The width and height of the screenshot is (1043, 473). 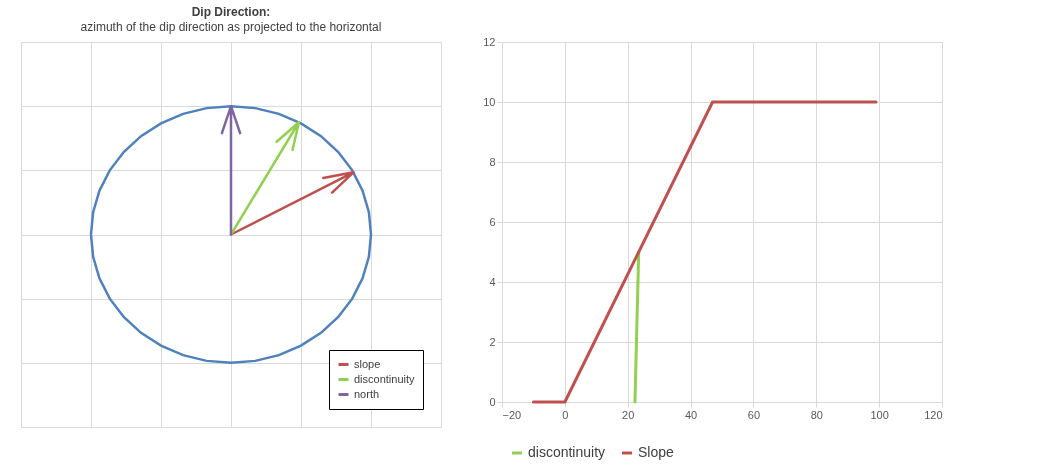 What do you see at coordinates (628, 414) in the screenshot?
I see `x-tick-label: 20` at bounding box center [628, 414].